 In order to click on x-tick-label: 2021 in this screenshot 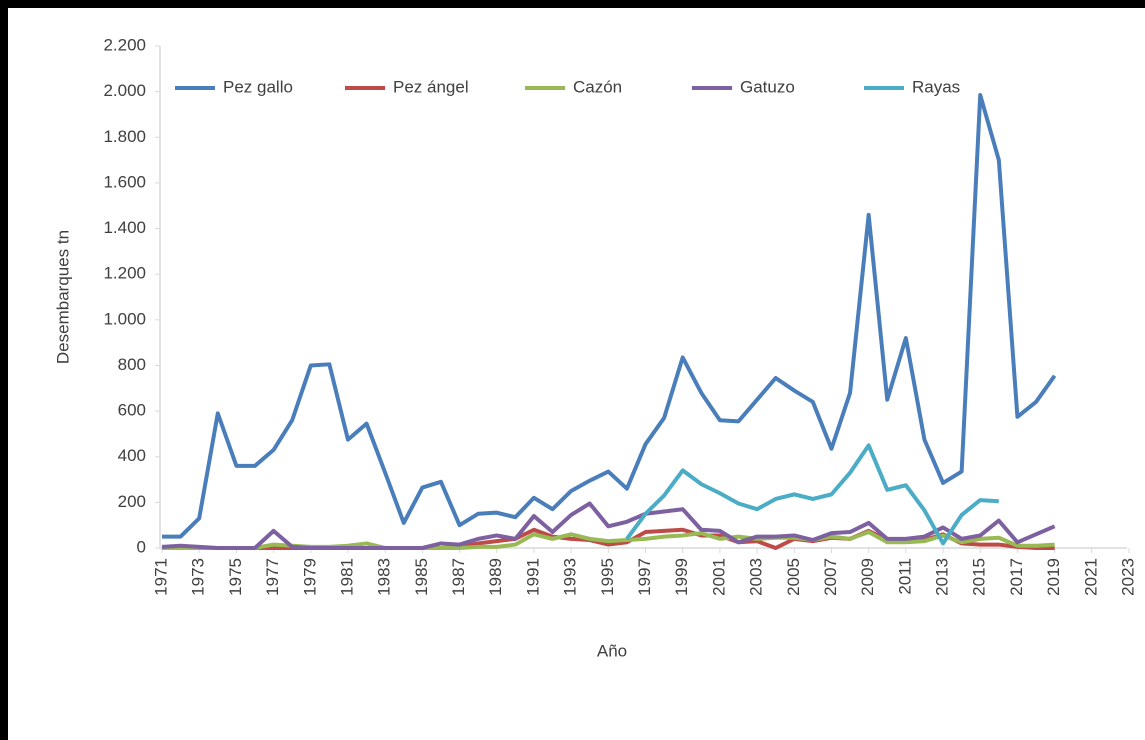, I will do `click(1090, 577)`.